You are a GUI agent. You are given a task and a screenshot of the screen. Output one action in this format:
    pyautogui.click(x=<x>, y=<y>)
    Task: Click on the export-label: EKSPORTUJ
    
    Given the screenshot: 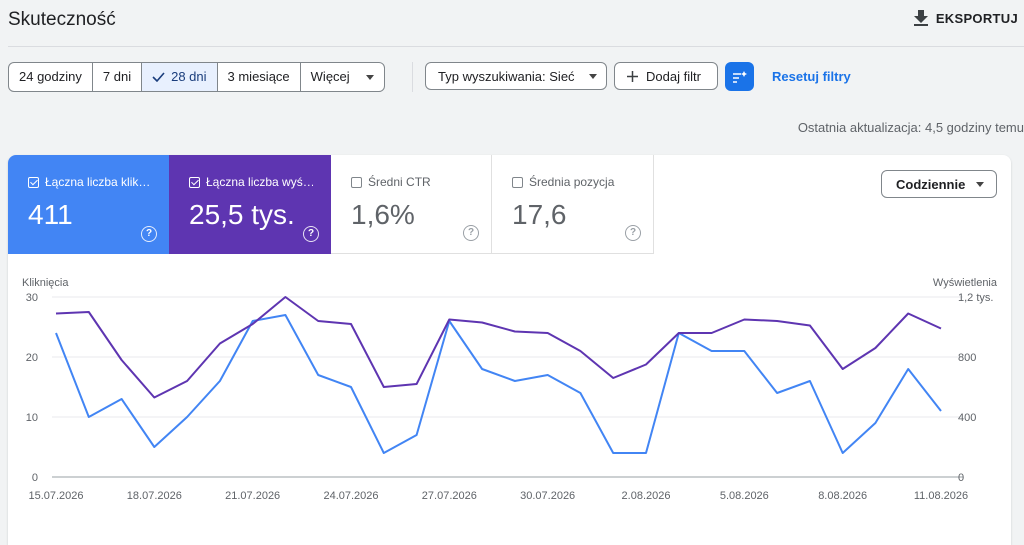 What is the action you would take?
    pyautogui.click(x=976, y=18)
    